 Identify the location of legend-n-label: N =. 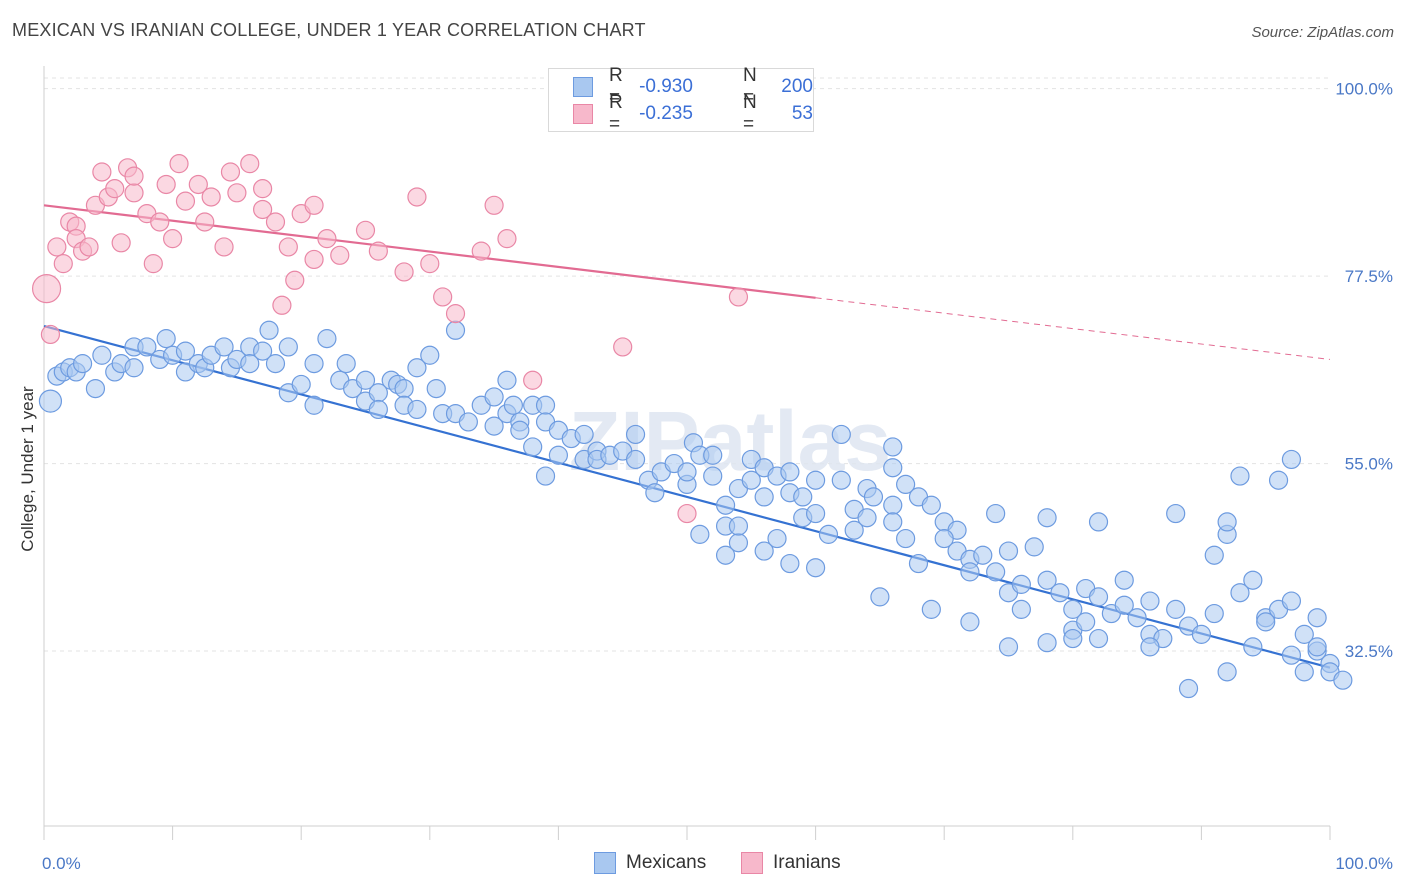
(749, 86).